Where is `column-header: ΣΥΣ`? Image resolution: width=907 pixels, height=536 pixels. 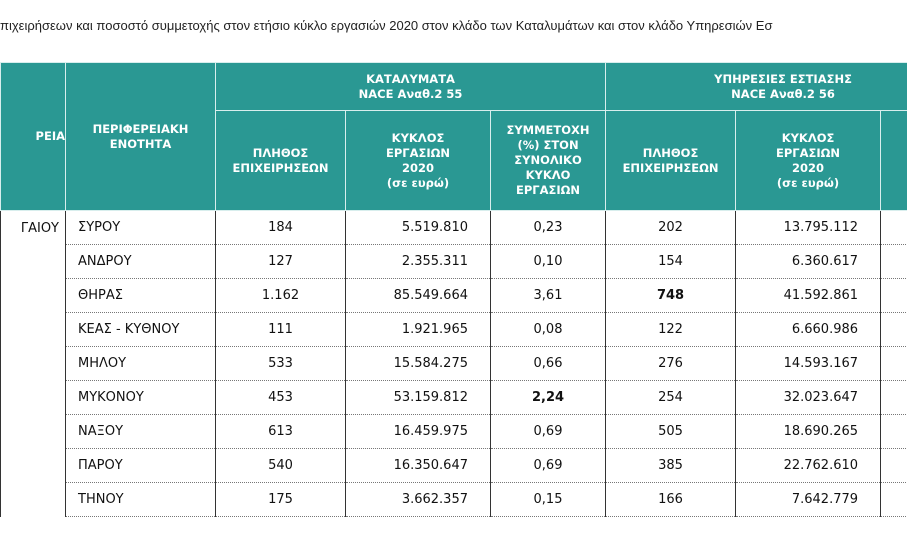
column-header: ΣΥΣ is located at coordinates (893, 160).